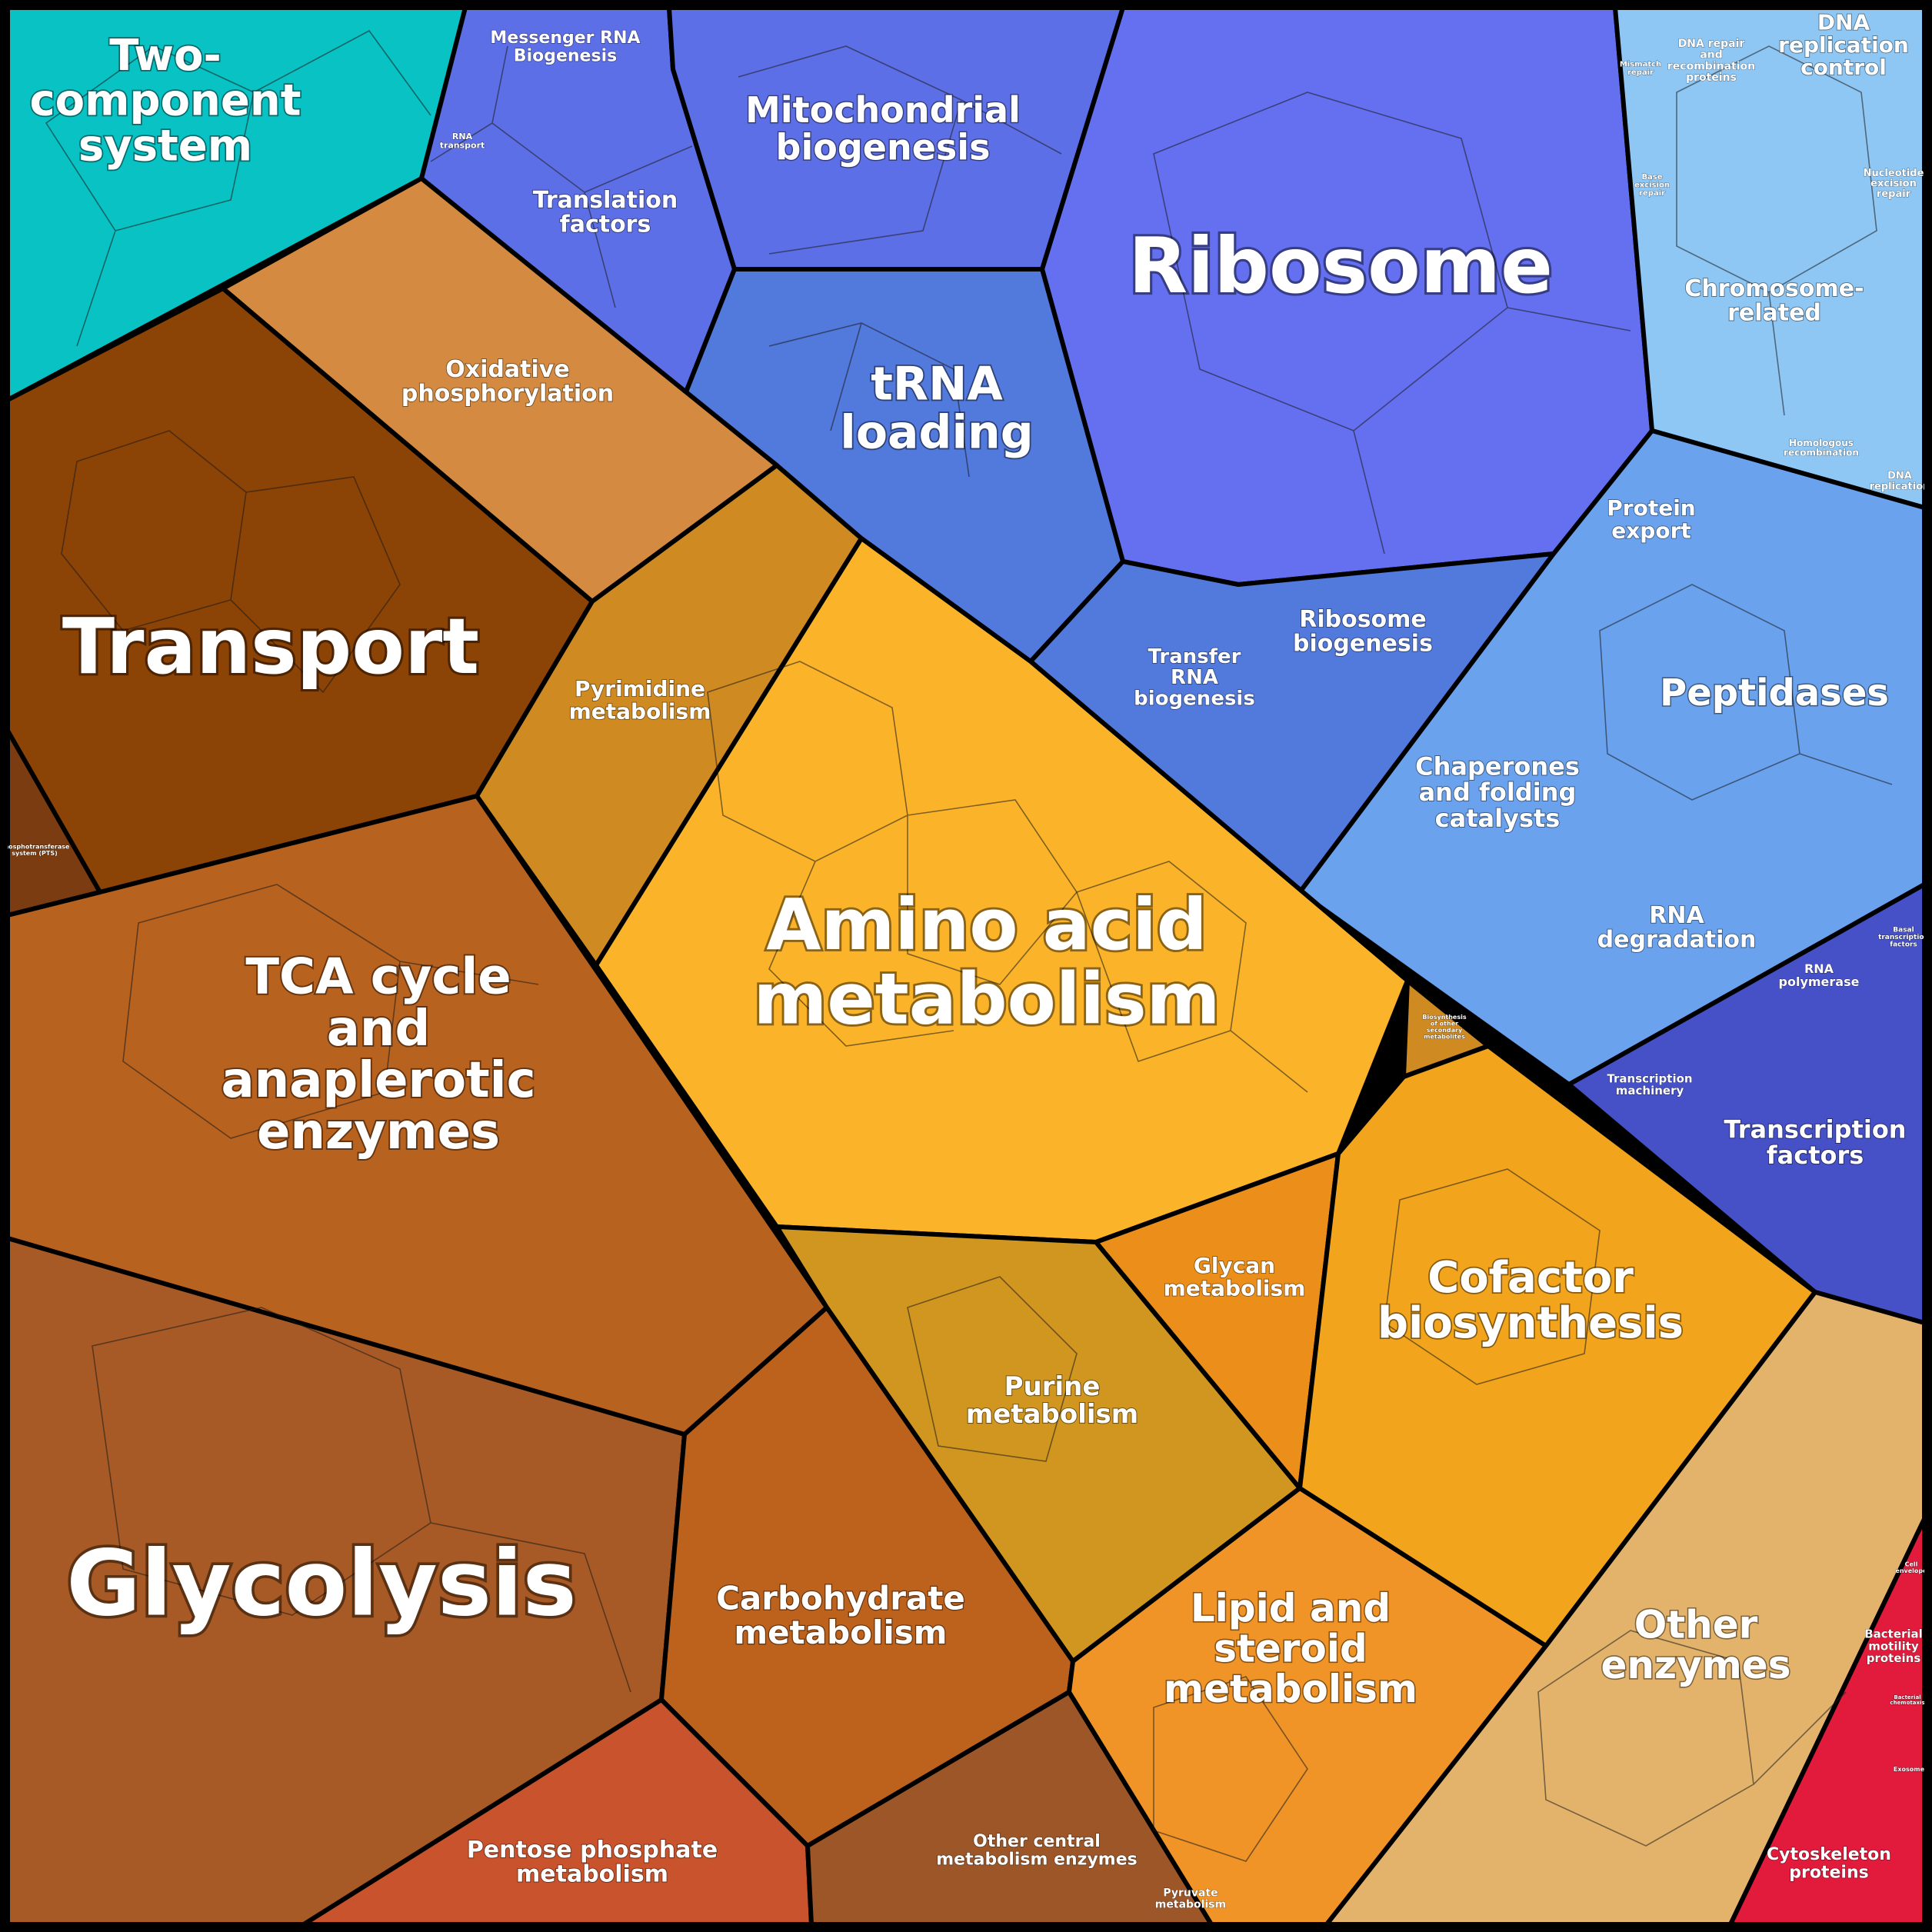  What do you see at coordinates (986, 962) in the screenshot?
I see `label-amino-acid: Amino acid metabolism` at bounding box center [986, 962].